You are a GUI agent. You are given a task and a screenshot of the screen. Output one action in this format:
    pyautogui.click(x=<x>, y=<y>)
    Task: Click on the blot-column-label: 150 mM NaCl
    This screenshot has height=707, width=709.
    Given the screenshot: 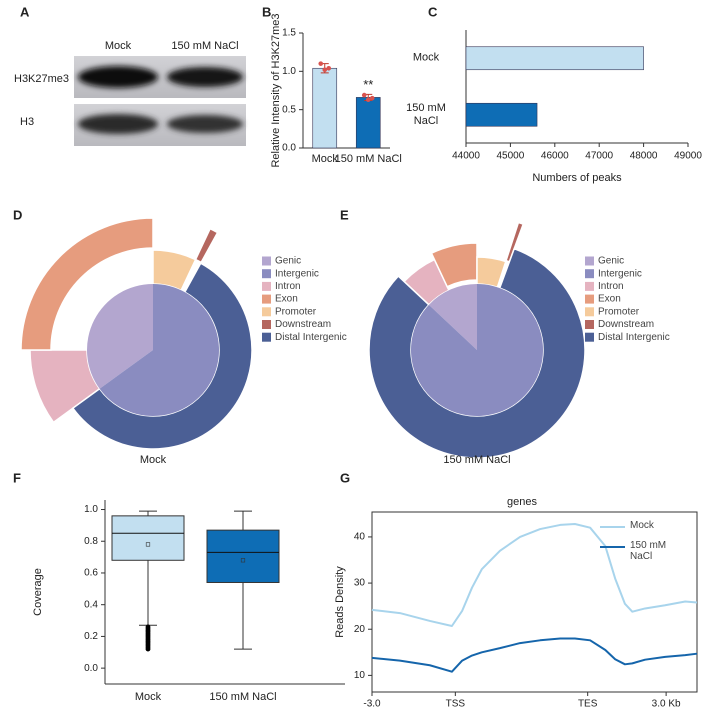 What is the action you would take?
    pyautogui.click(x=204, y=46)
    